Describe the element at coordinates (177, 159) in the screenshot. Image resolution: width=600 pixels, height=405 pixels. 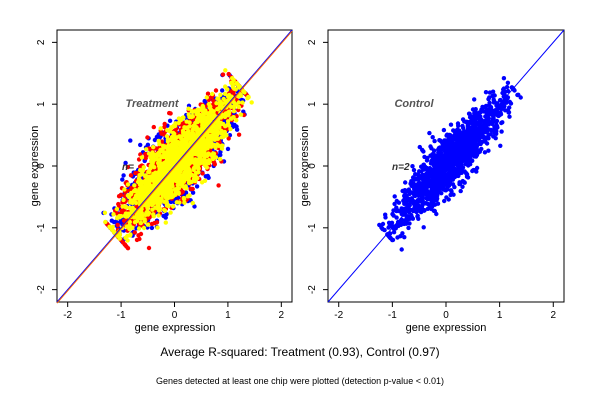
I see `data-points` at that location.